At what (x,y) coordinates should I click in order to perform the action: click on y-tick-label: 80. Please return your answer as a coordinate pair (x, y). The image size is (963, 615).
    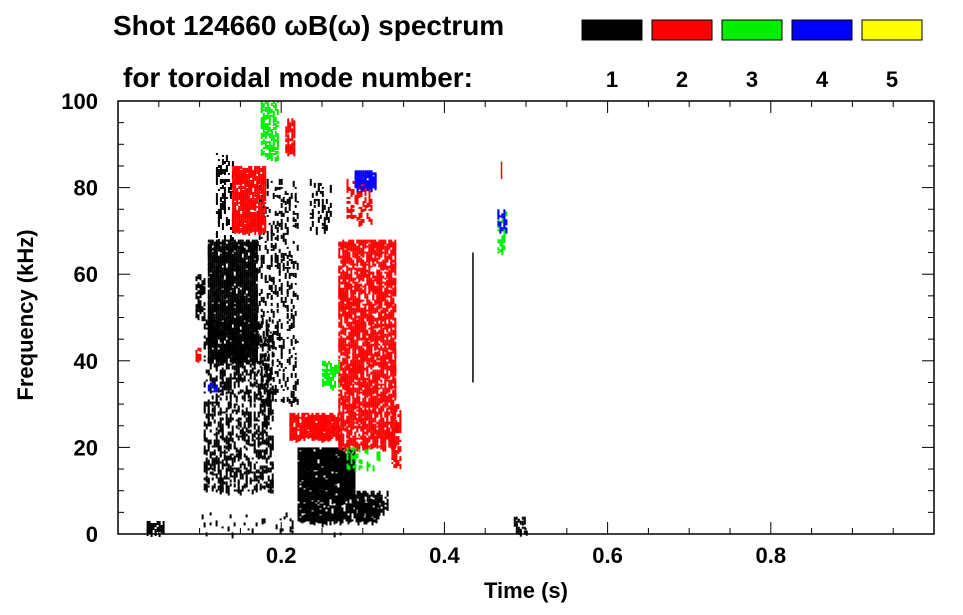
    Looking at the image, I should click on (86, 188).